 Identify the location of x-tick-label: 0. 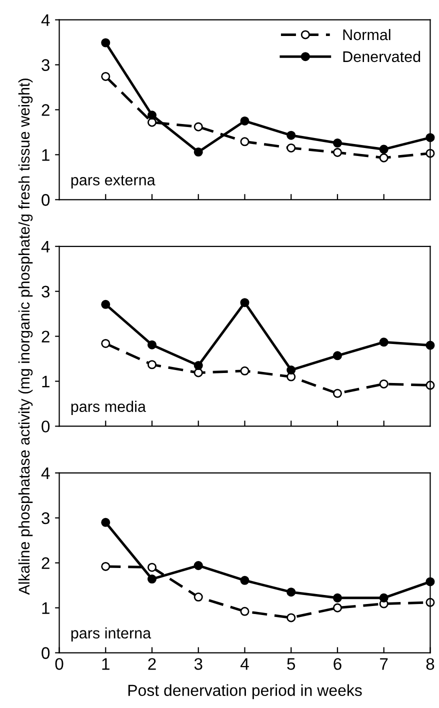
(59, 664).